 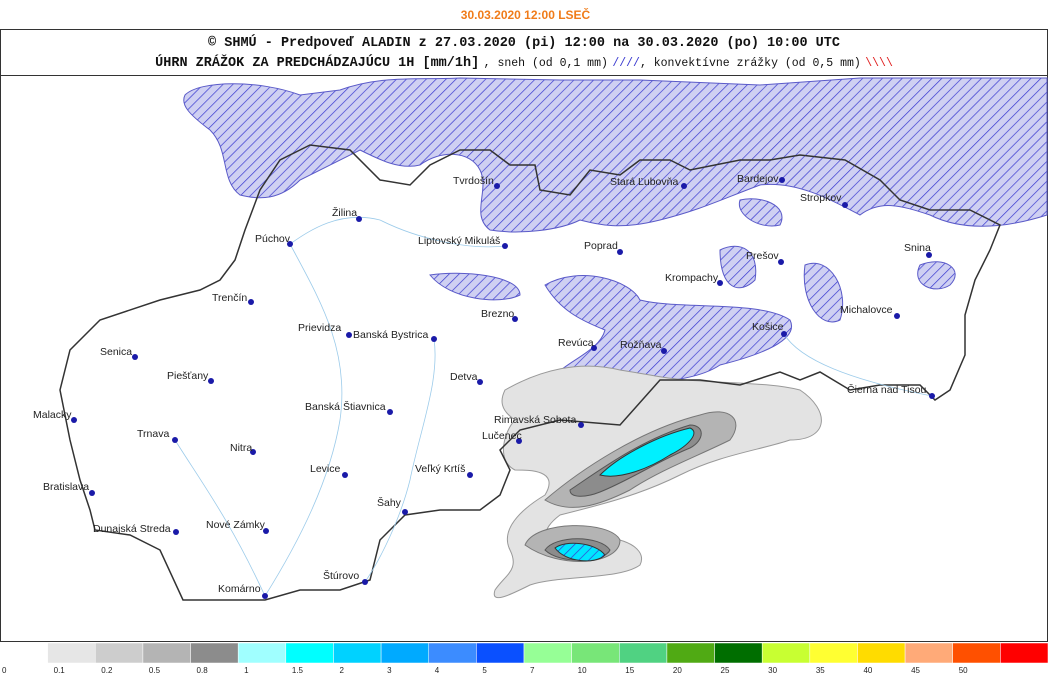 What do you see at coordinates (203, 670) in the screenshot?
I see `legend-label: 0.8` at bounding box center [203, 670].